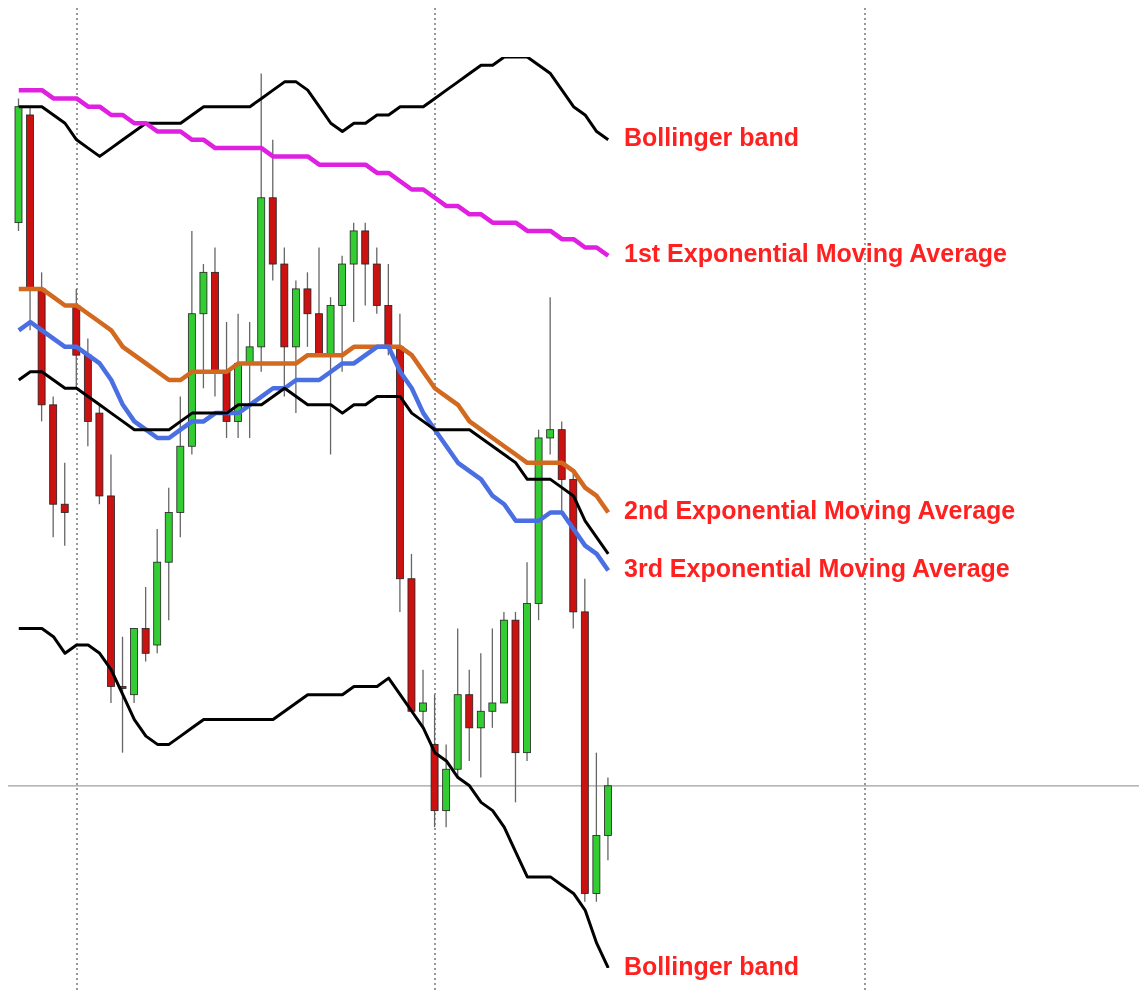 Image resolution: width=1147 pixels, height=1001 pixels. Describe the element at coordinates (816, 253) in the screenshot. I see `text: 1st Exponential Moving Average` at that location.